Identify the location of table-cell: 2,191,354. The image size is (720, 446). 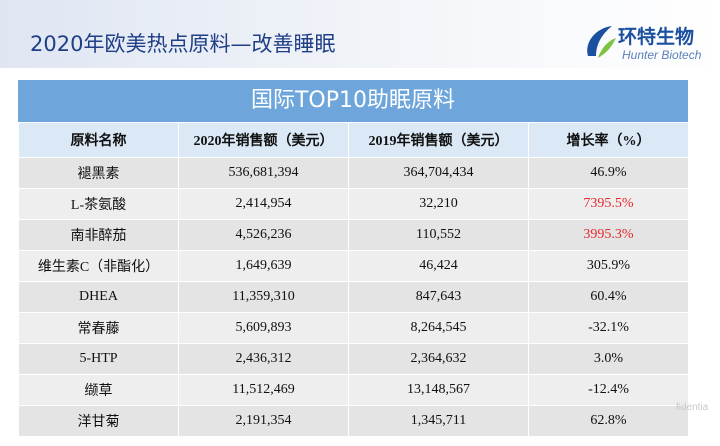
(263, 421).